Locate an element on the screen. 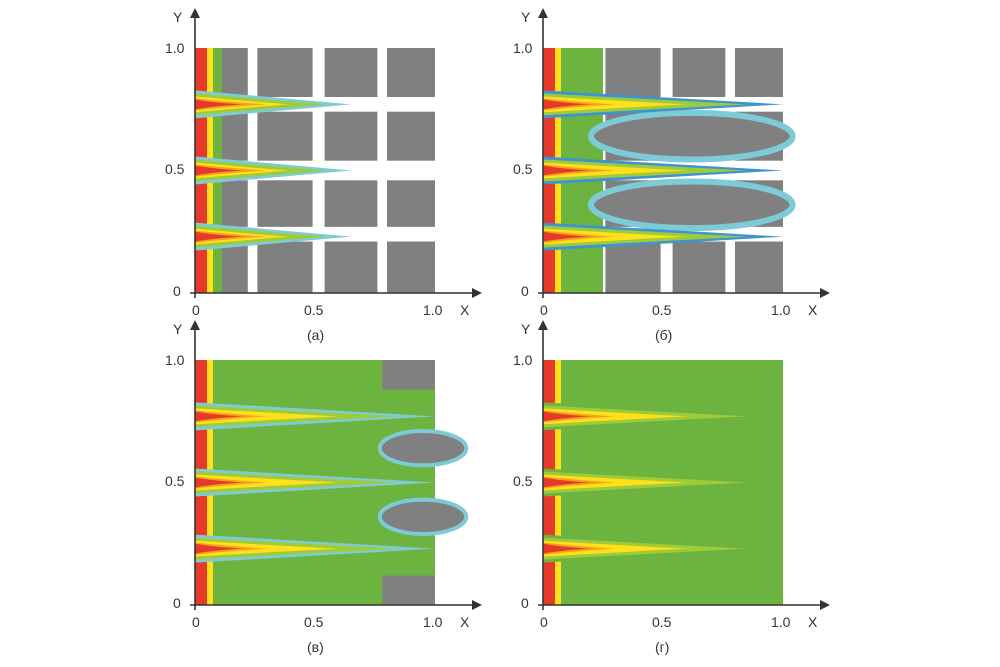 This screenshot has height=667, width=1000. panel-d-concentration-field is located at coordinates (663, 482).